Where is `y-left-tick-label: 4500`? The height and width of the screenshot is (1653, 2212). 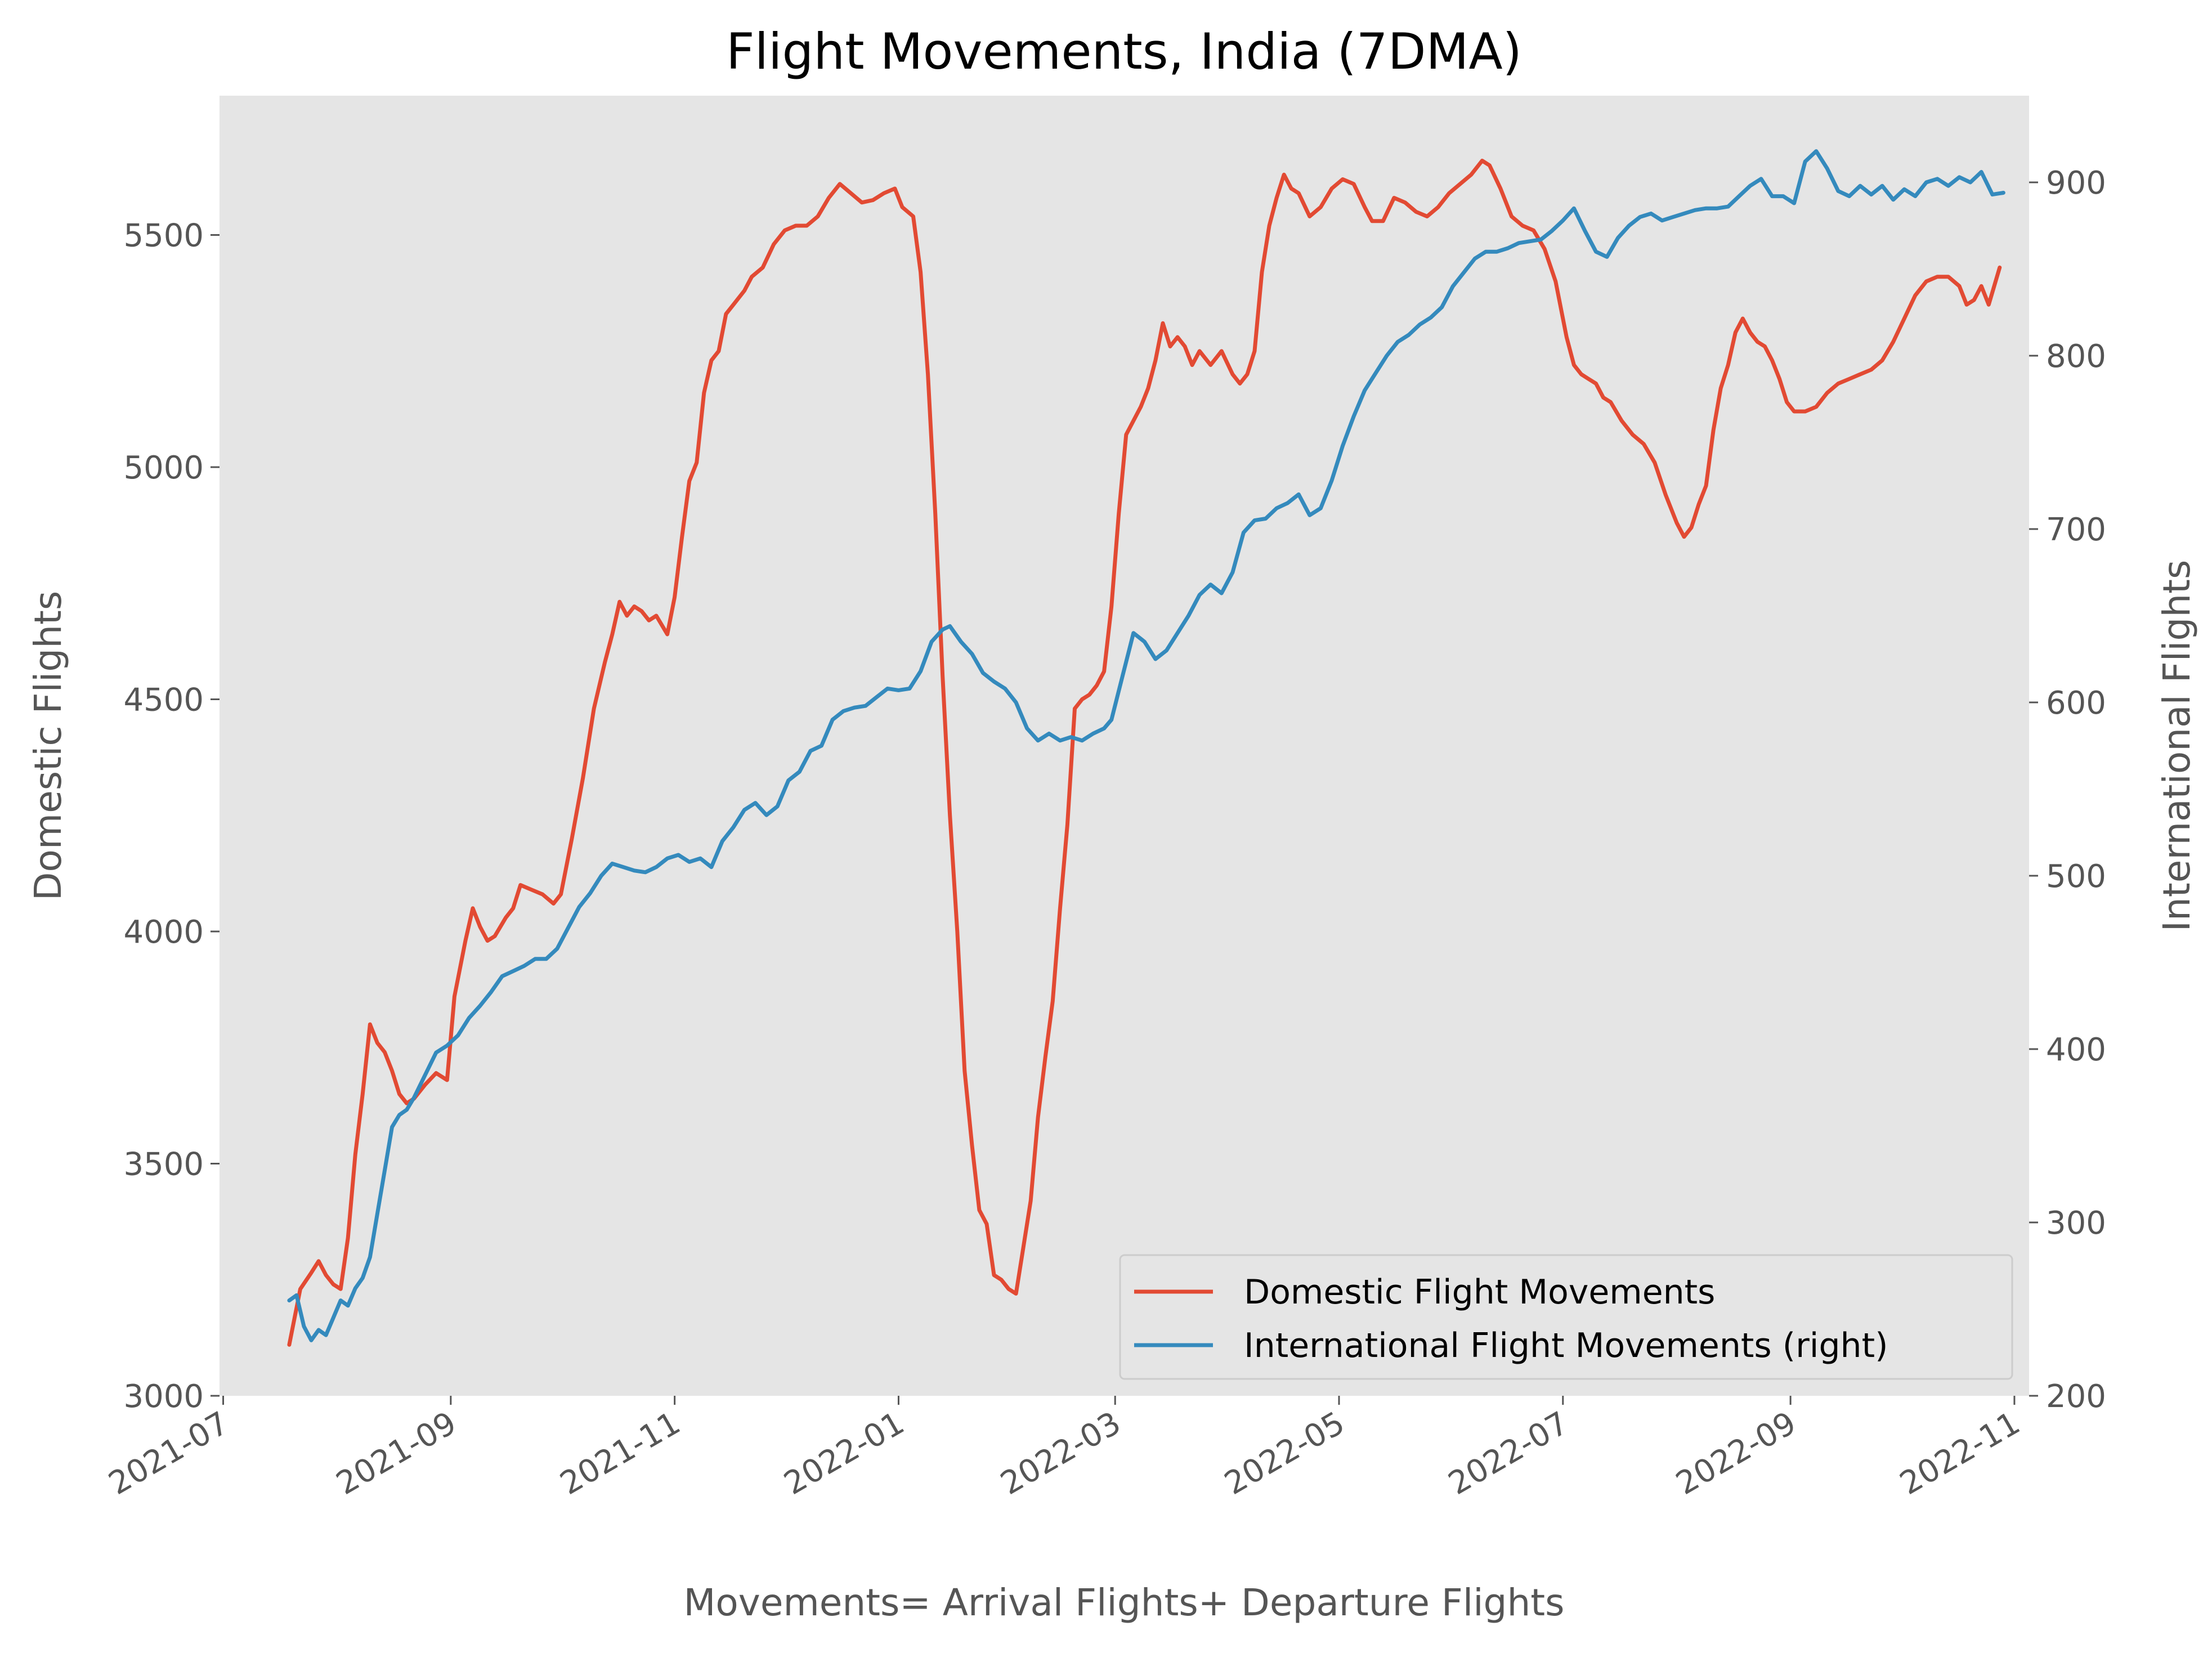 y-left-tick-label: 4500 is located at coordinates (164, 700).